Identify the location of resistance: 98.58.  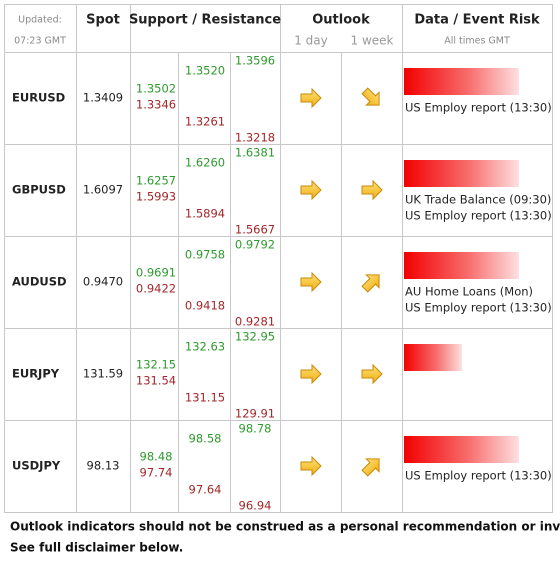
(205, 439).